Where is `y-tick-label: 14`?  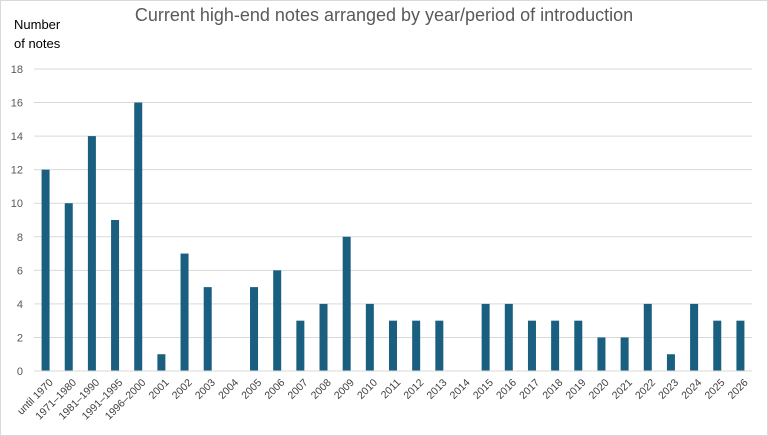
y-tick-label: 14 is located at coordinates (17, 137).